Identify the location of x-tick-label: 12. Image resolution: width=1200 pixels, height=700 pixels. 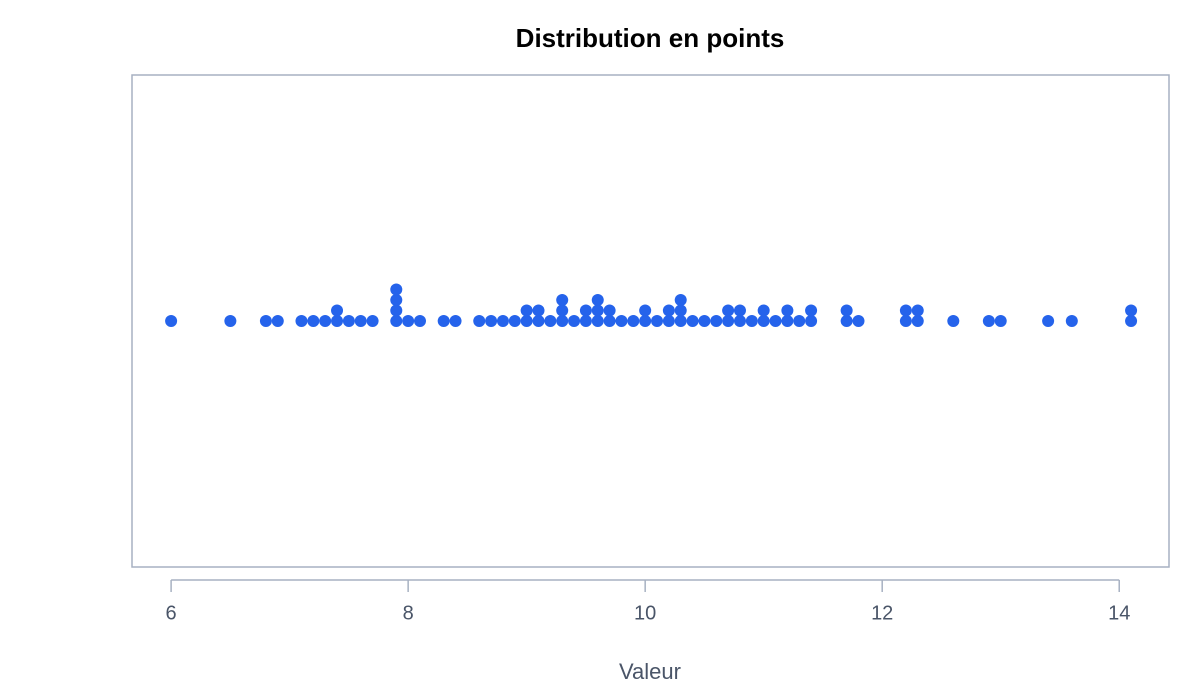
(882, 613).